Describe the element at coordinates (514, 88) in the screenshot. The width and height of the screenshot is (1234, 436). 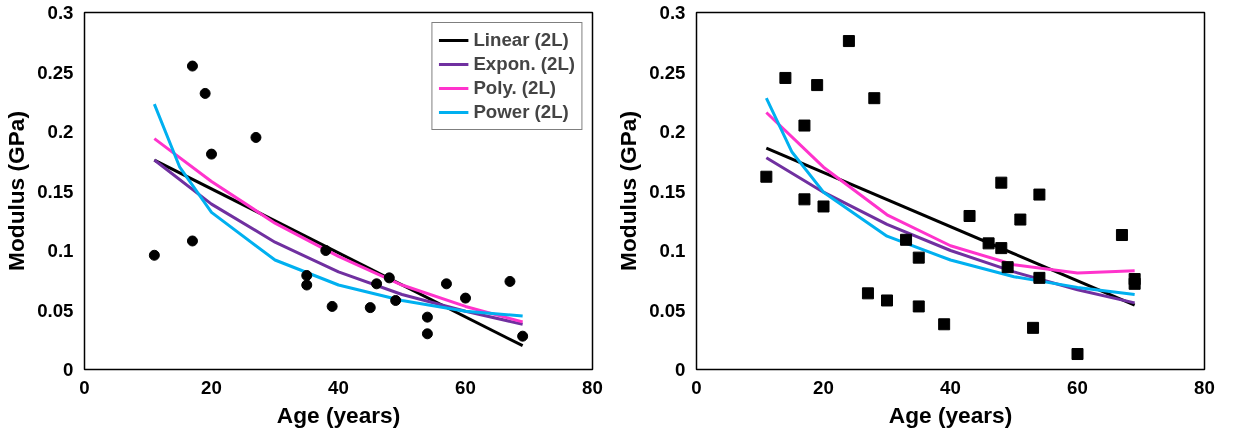
I see `legend-label: Poly. (2L)` at that location.